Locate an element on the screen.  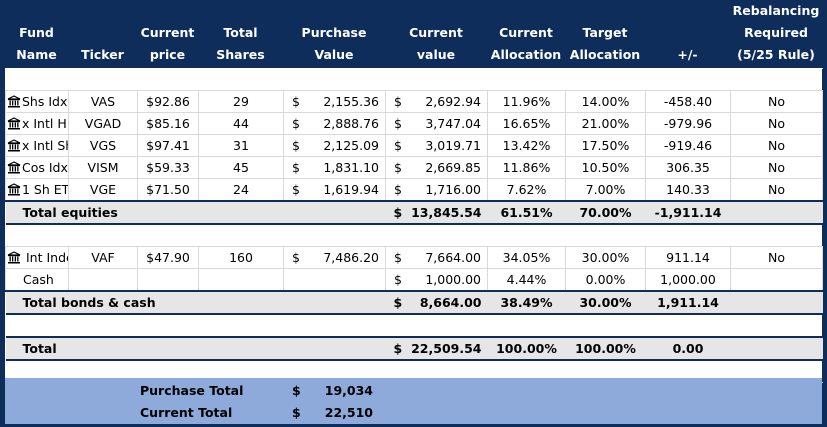
column-header: Current price is located at coordinates (167, 44).